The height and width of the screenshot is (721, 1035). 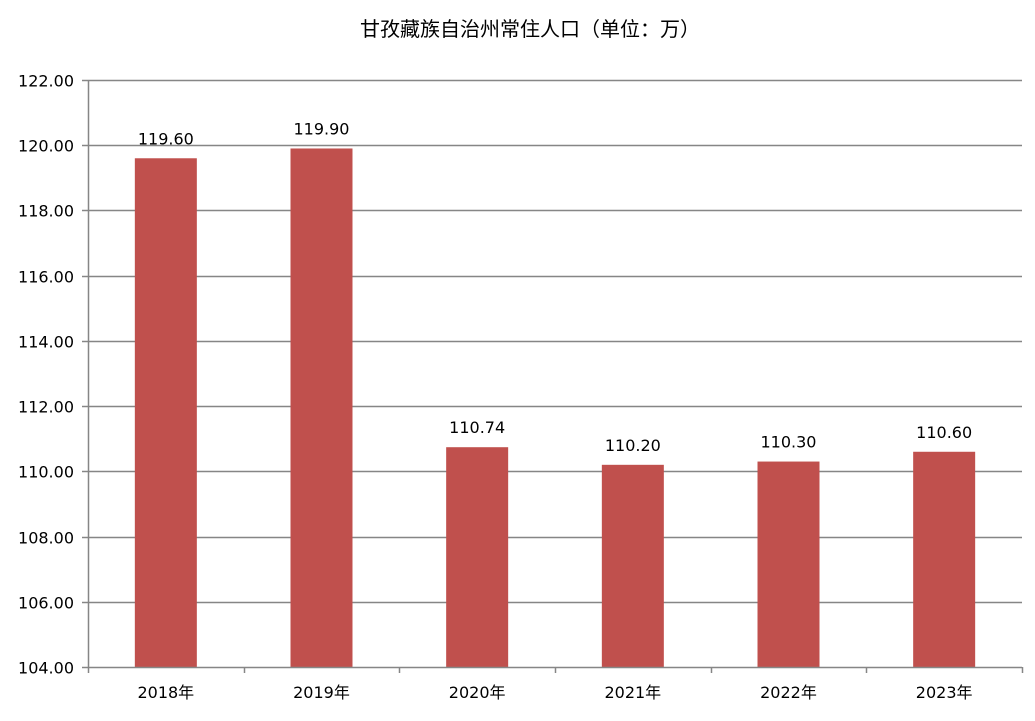 I want to click on x-tick-label: 2018年, so click(x=165, y=692).